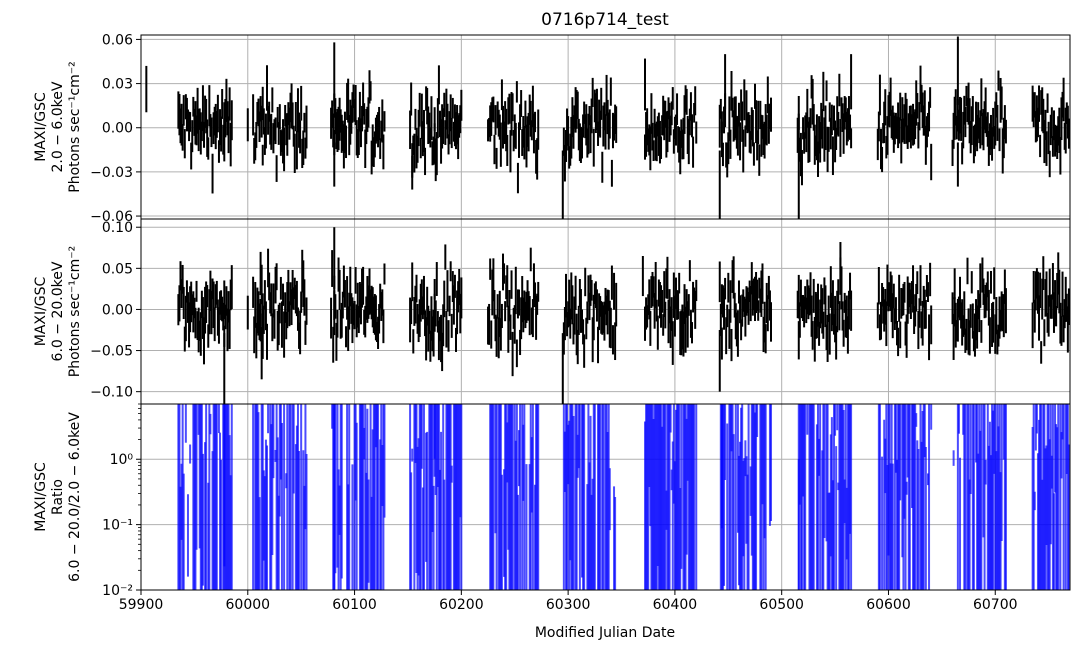  I want to click on x-tick-label: 60100, so click(354, 605).